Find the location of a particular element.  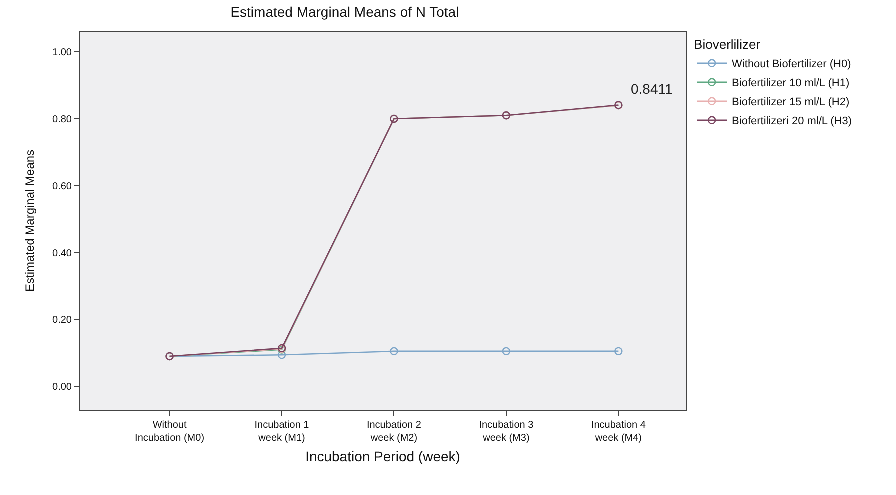

legend-title: Bioverlilizer is located at coordinates (728, 44).